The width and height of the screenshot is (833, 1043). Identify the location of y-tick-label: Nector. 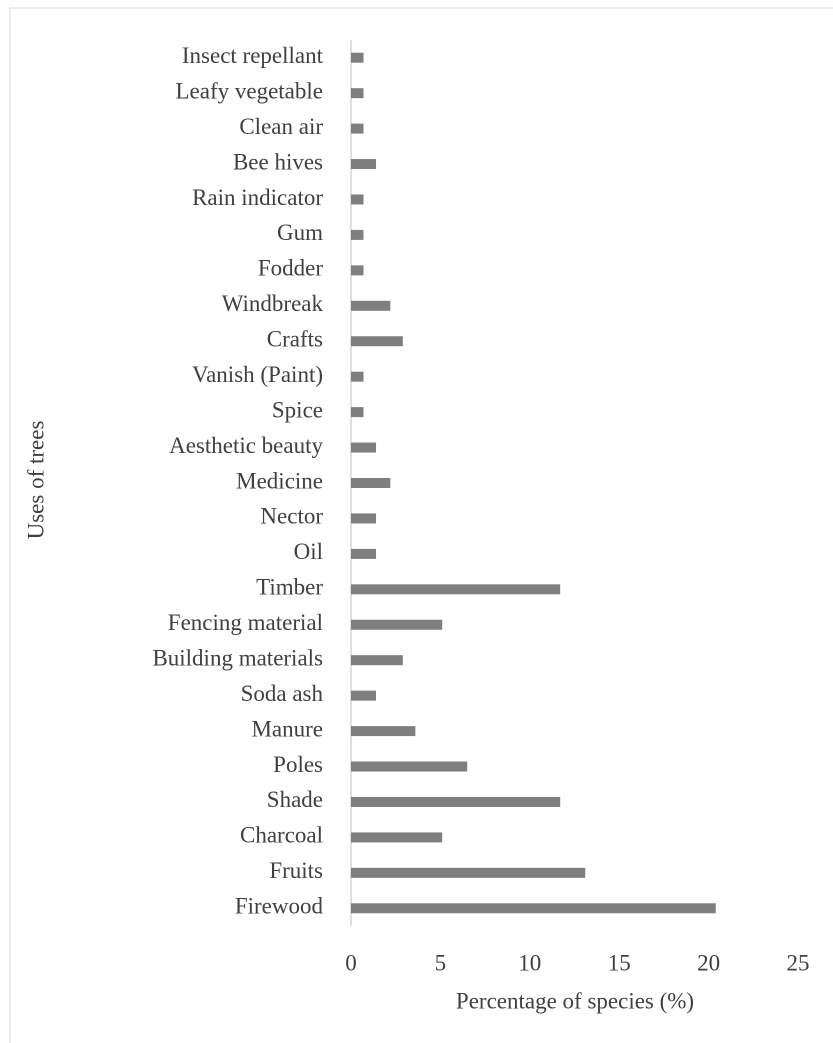
(291, 516).